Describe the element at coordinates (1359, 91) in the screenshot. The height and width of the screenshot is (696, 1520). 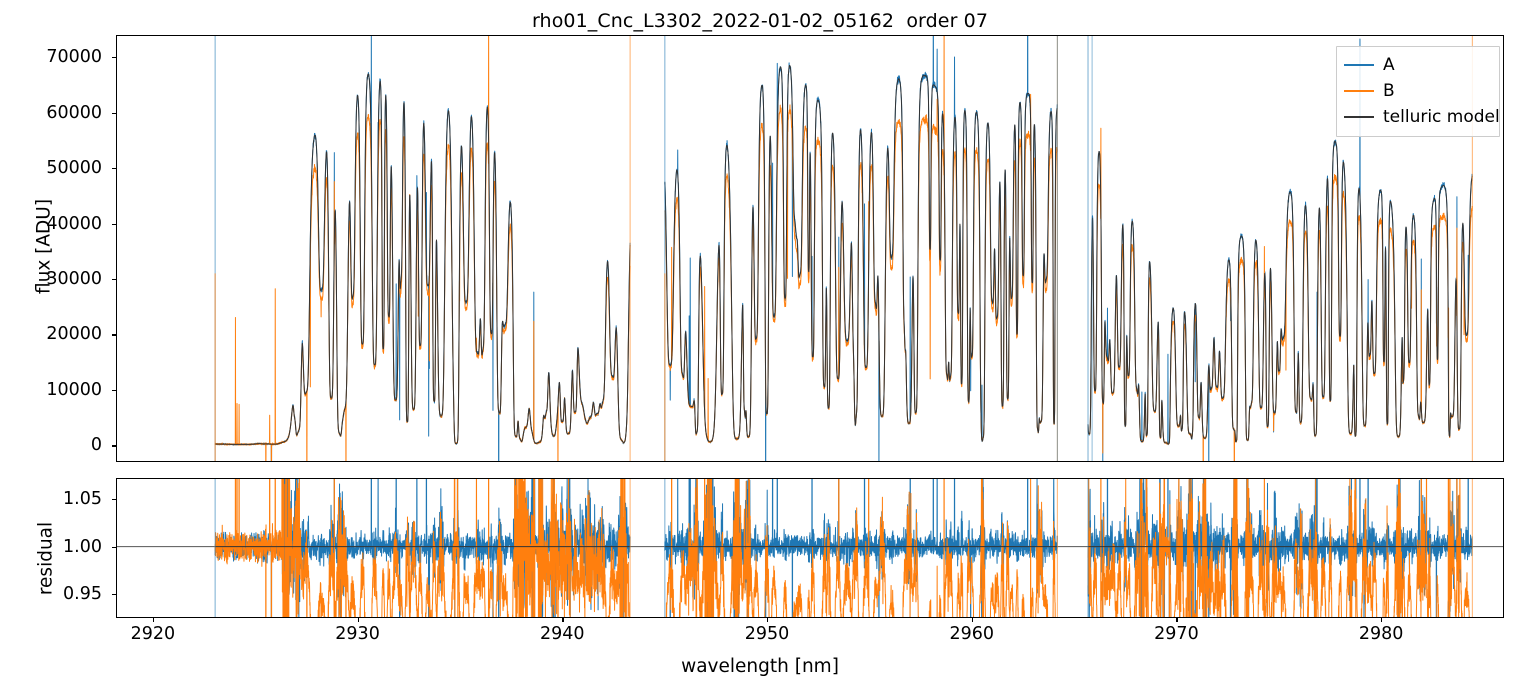
I see `legend-swatch-b` at that location.